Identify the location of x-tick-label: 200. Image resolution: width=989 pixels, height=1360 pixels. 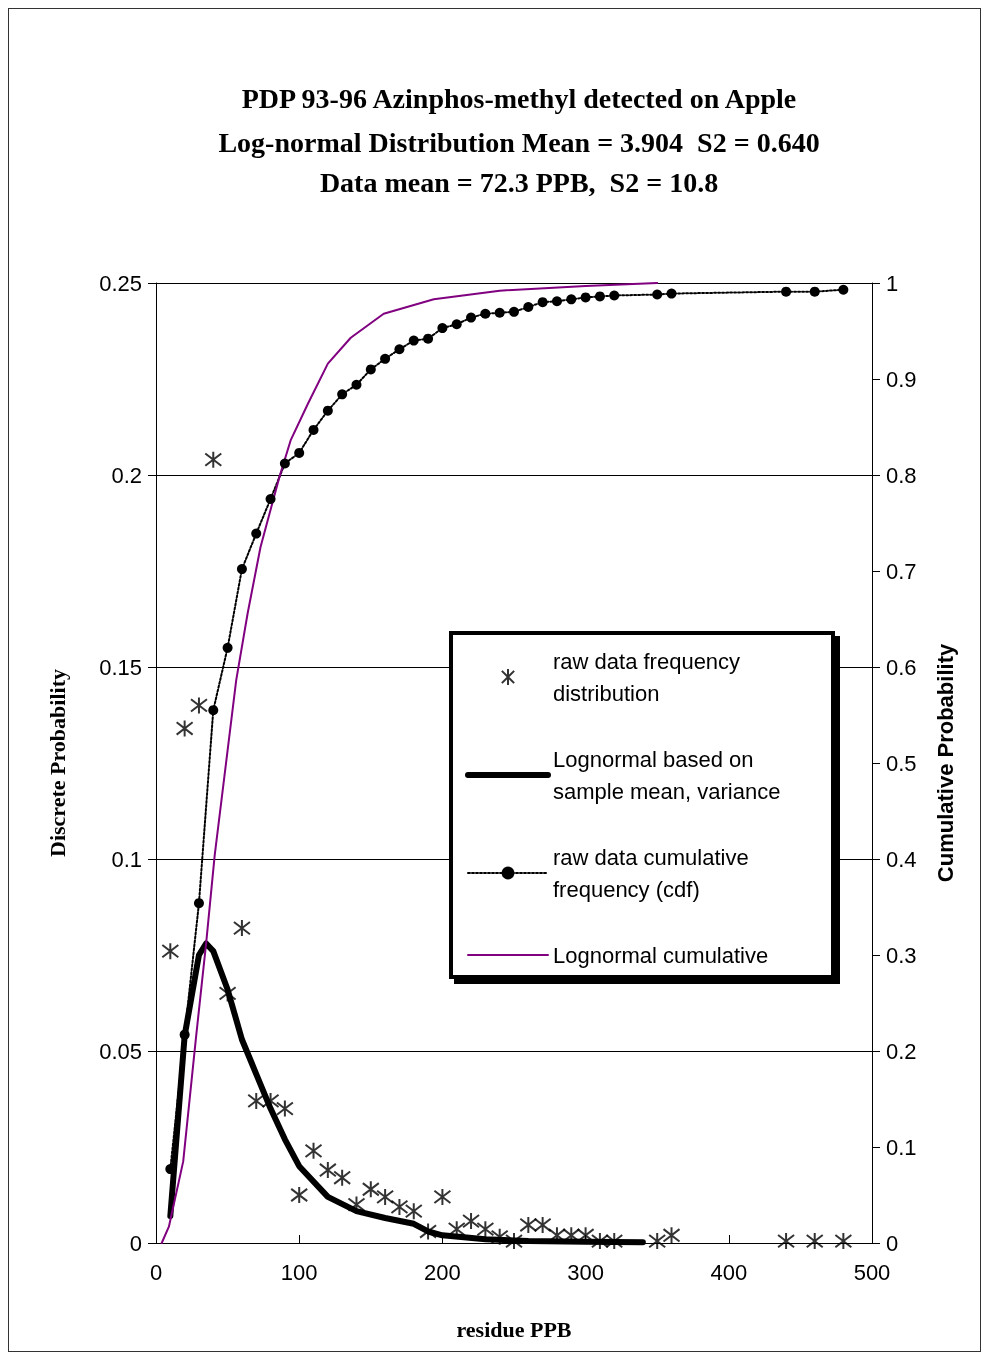
(442, 1272).